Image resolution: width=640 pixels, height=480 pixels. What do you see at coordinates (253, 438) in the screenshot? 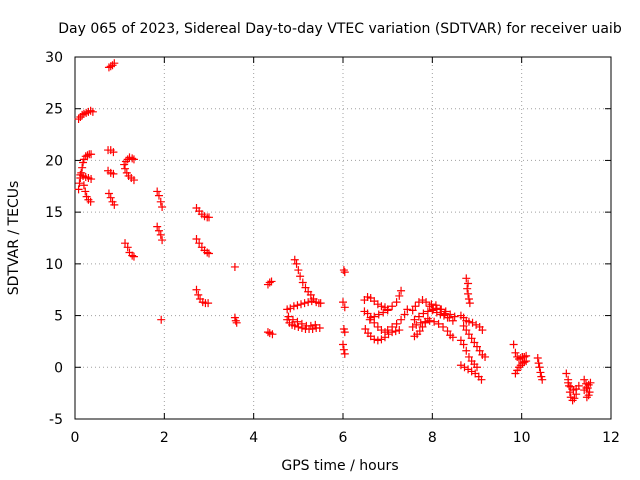
I see `x-tick-label: 4` at bounding box center [253, 438].